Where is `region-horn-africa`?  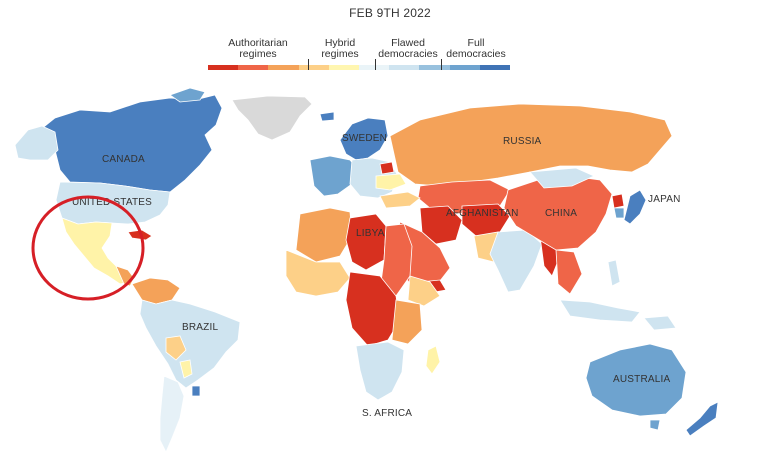 region-horn-africa is located at coordinates (424, 291).